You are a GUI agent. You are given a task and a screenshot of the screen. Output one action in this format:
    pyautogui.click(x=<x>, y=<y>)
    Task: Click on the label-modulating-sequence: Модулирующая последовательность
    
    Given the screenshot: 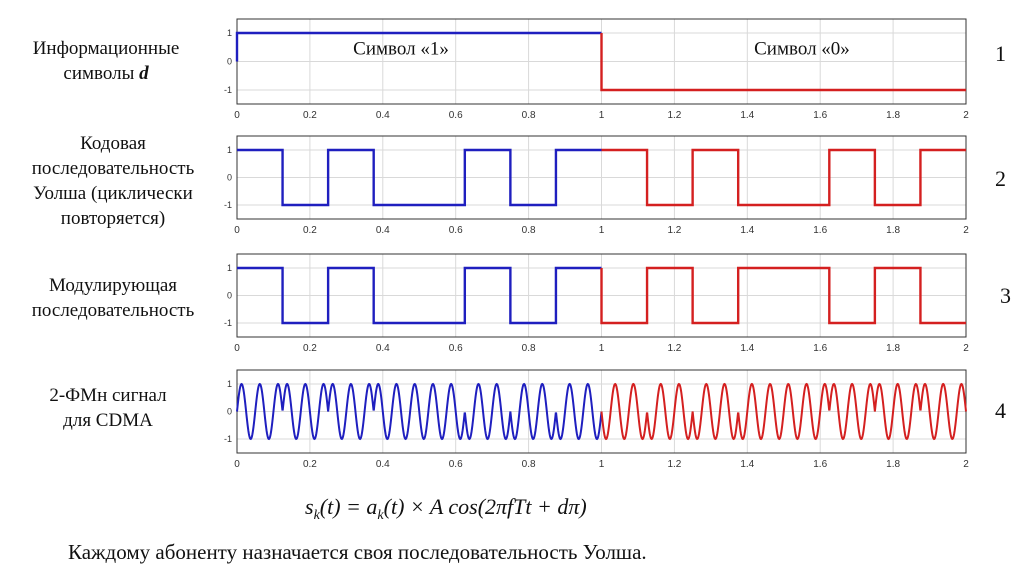 What is the action you would take?
    pyautogui.click(x=113, y=298)
    